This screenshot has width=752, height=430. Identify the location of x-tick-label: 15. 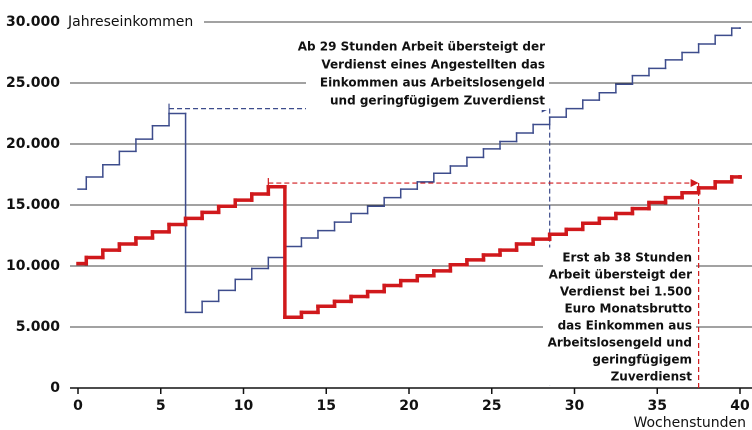
(326, 406).